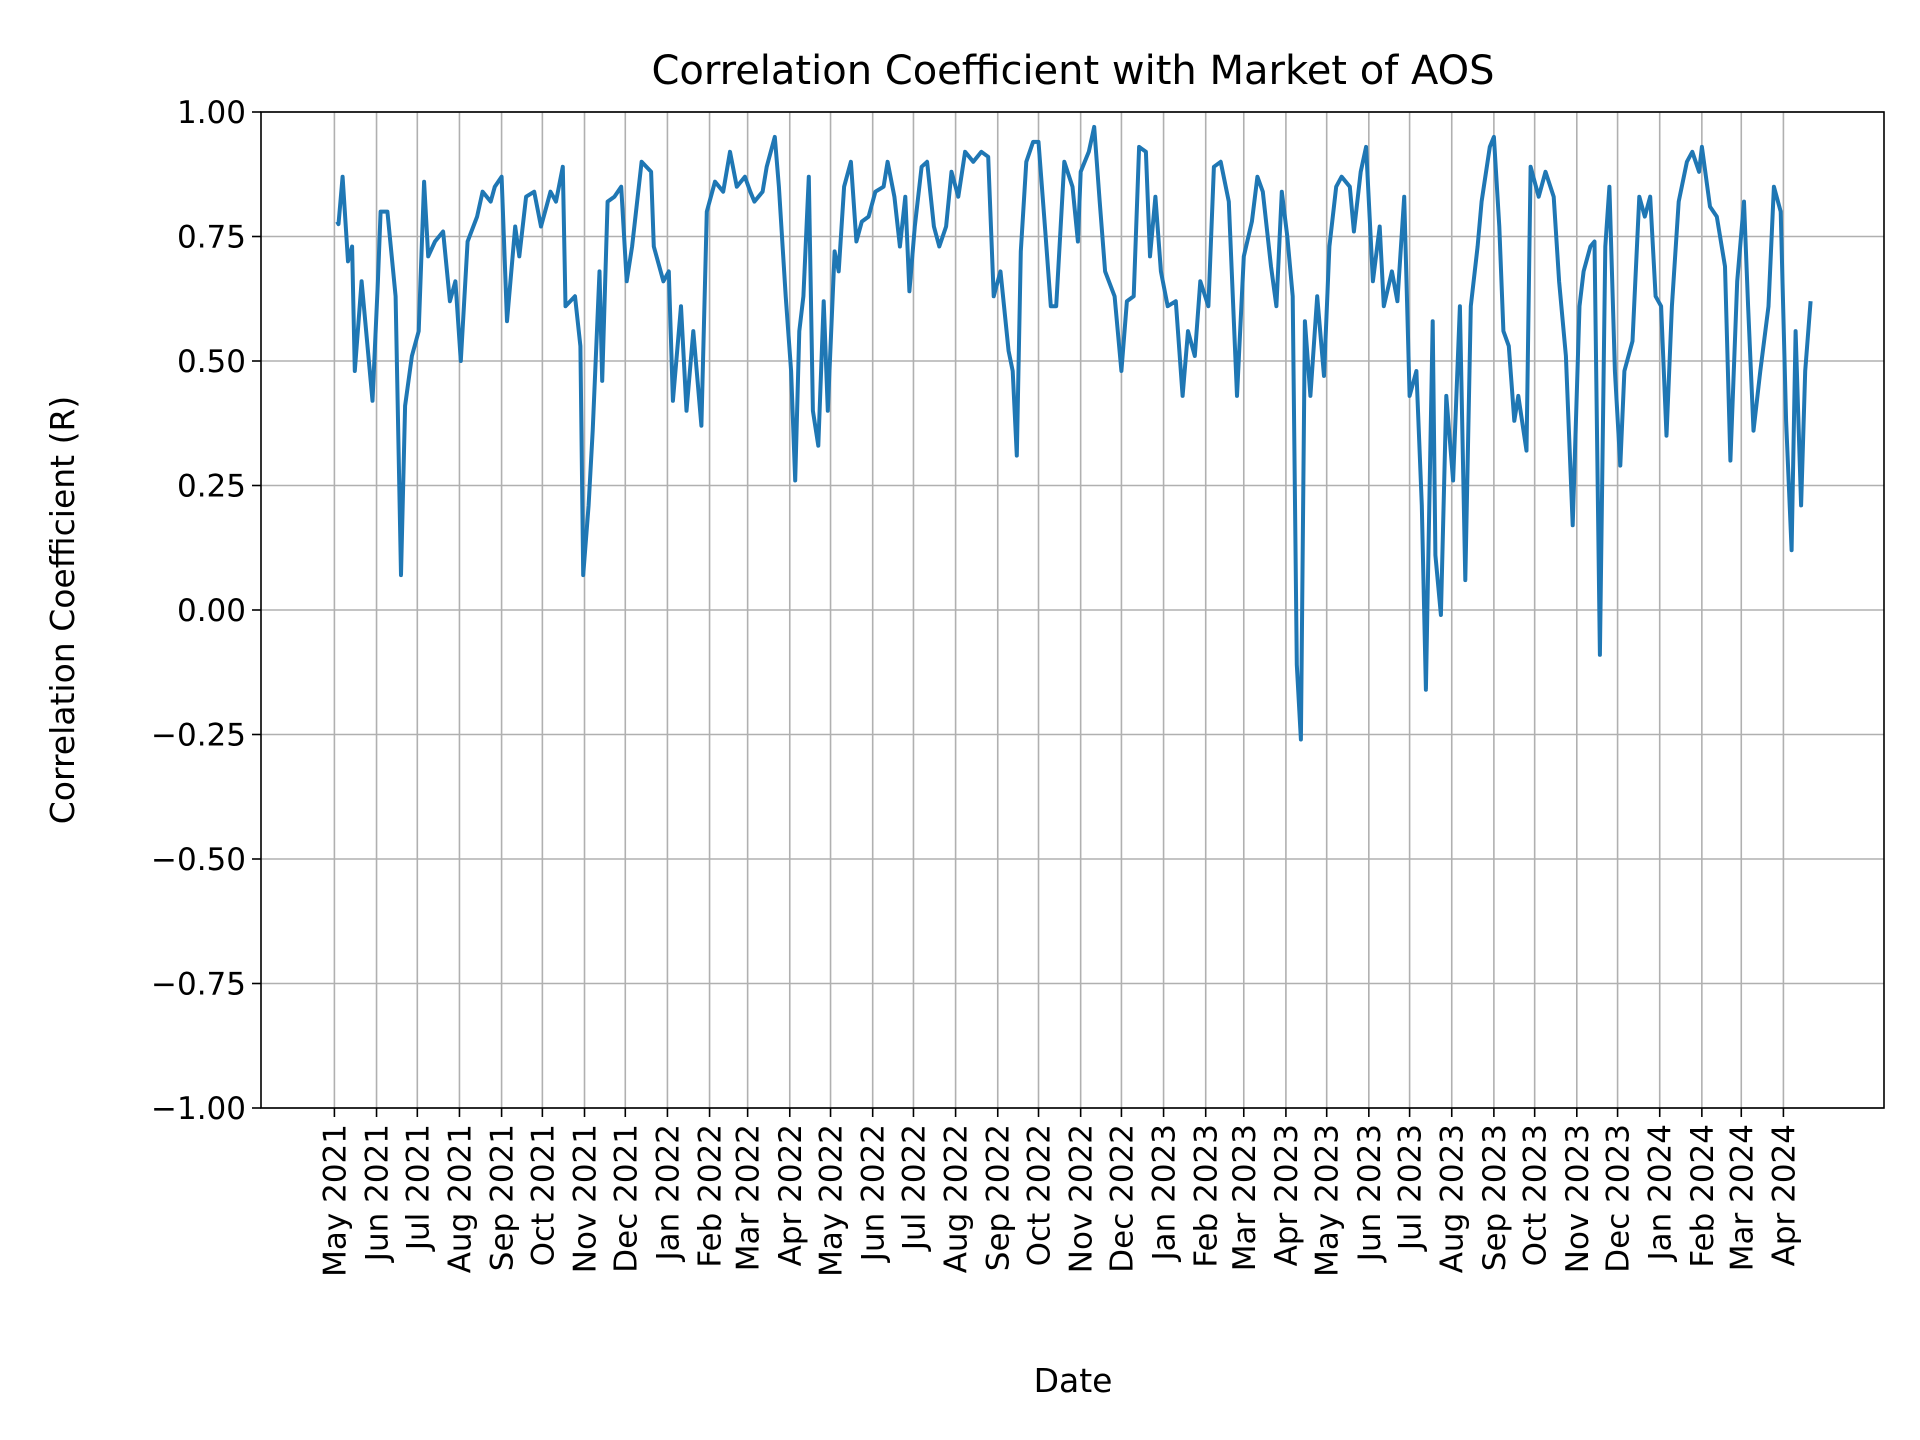 The height and width of the screenshot is (1440, 1920). I want to click on x-tick-label: Aug 2022, so click(957, 1198).